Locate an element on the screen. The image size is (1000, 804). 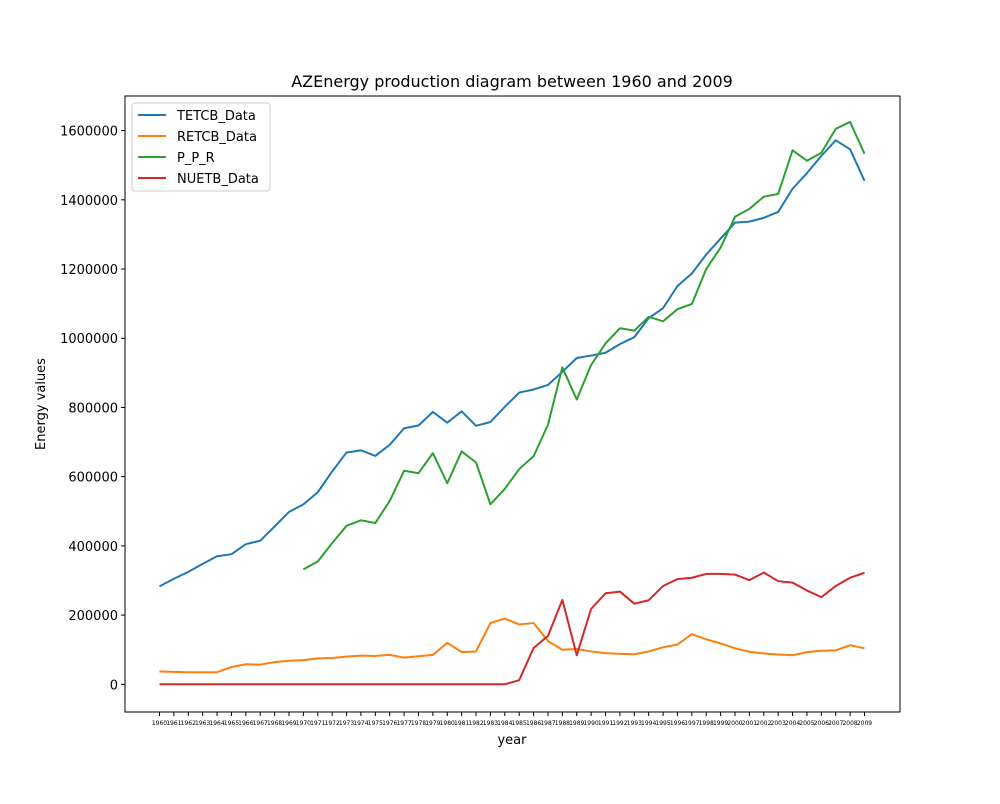
legend: TETCB_Data RETCB_Data P_P_R NUETB_Data is located at coordinates (201, 147).